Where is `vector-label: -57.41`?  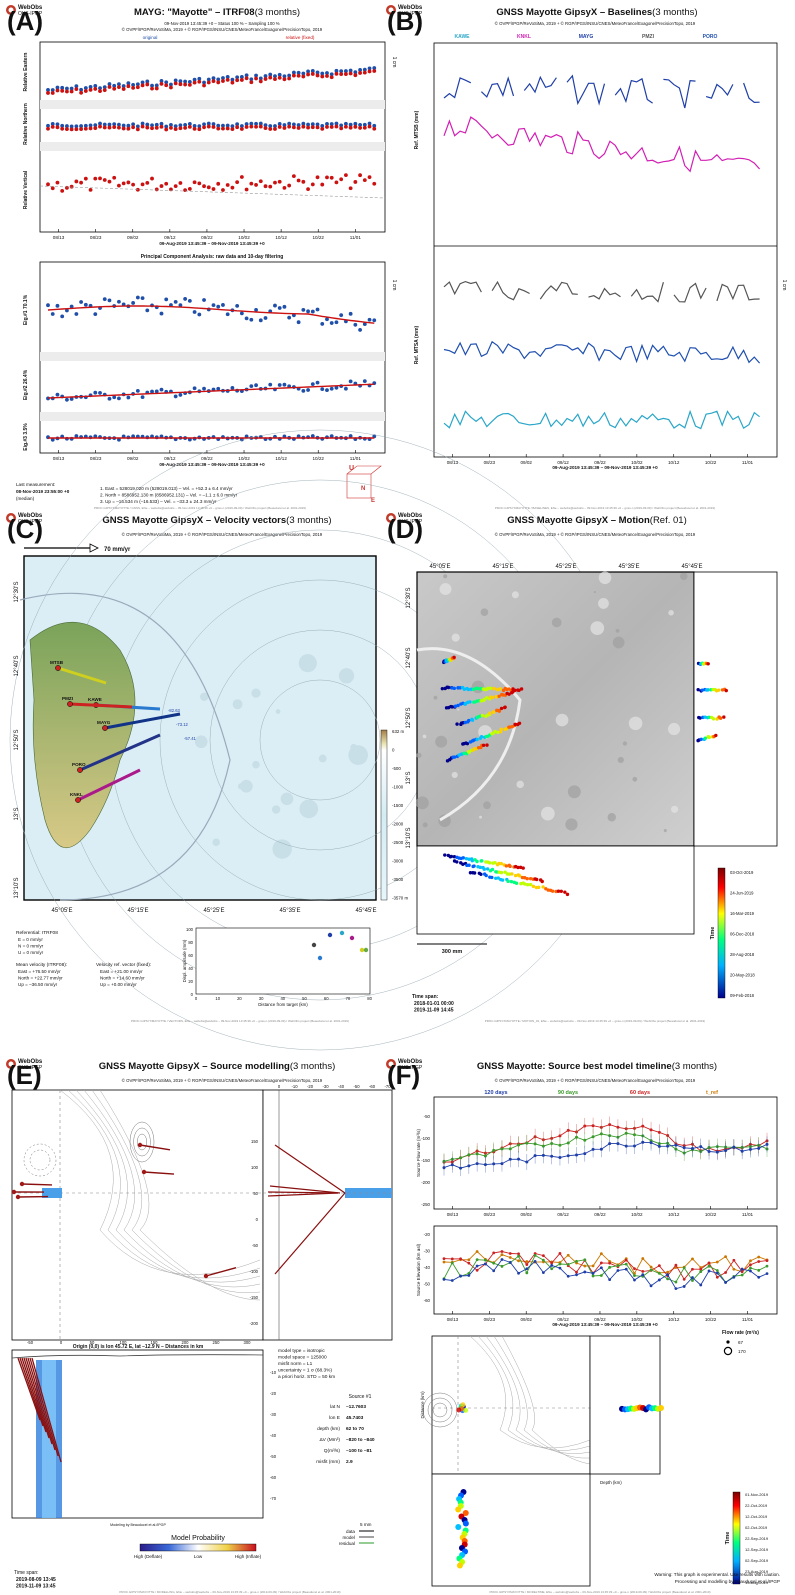 vector-label: -57.41 is located at coordinates (190, 738).